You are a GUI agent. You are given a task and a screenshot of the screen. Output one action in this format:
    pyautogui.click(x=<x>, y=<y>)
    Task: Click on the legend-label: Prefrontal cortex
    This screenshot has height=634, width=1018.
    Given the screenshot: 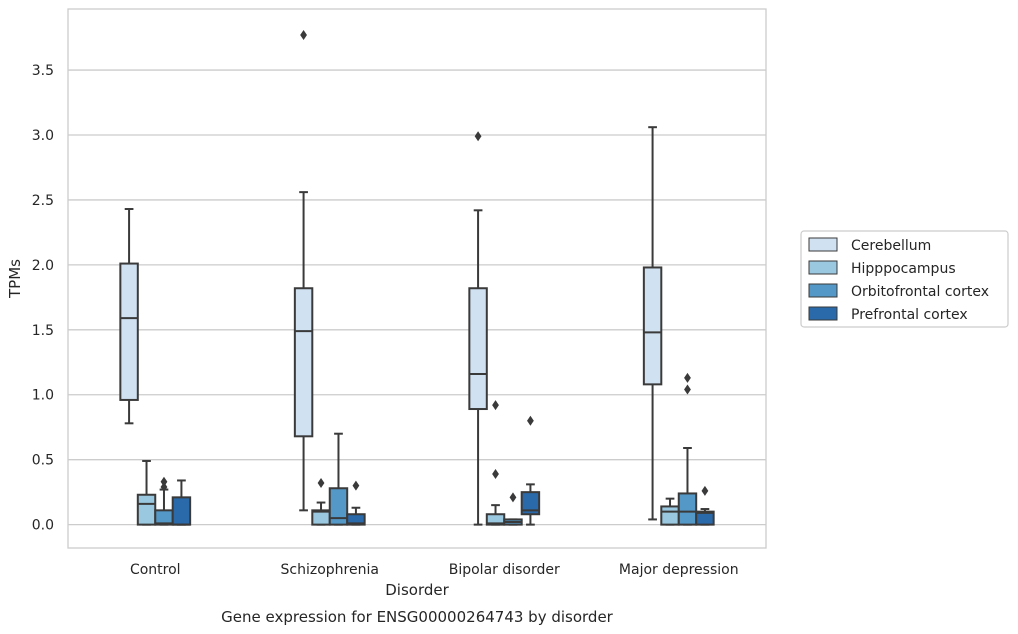 What is the action you would take?
    pyautogui.click(x=909, y=315)
    